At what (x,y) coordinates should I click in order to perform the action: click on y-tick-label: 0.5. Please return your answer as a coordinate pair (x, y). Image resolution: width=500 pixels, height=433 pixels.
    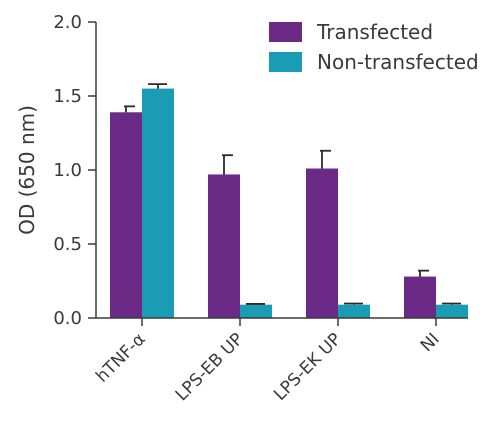
    Looking at the image, I should click on (67, 244).